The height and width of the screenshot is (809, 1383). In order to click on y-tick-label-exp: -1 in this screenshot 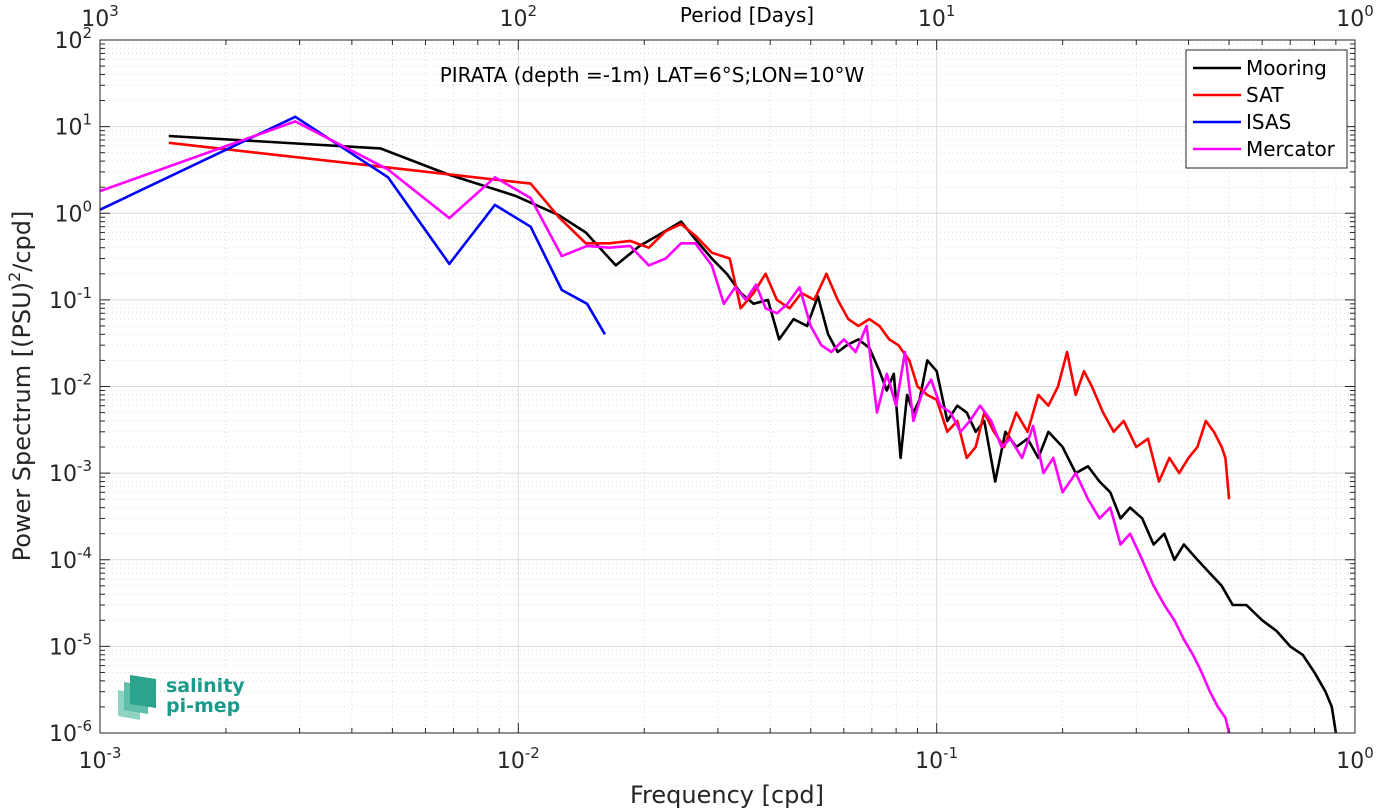, I will do `click(84, 293)`.